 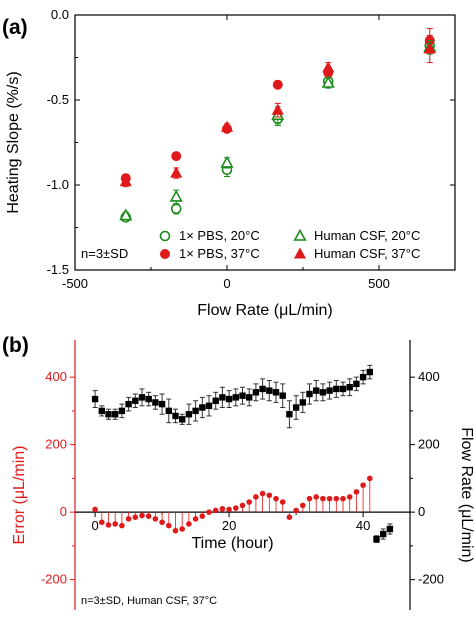 What do you see at coordinates (429, 444) in the screenshot?
I see `right-tick-label: 200` at bounding box center [429, 444].